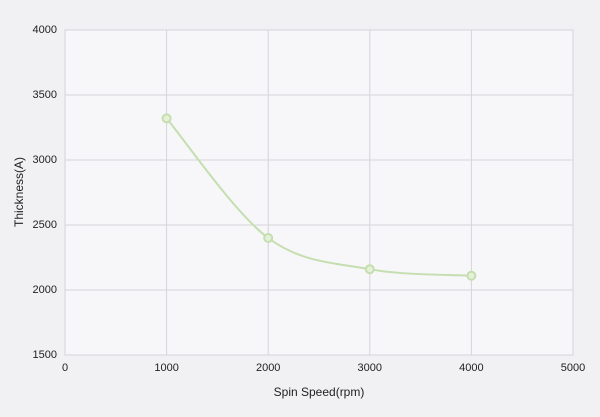 The image size is (600, 417). Describe the element at coordinates (45, 95) in the screenshot. I see `y-tick-label: 3500` at that location.